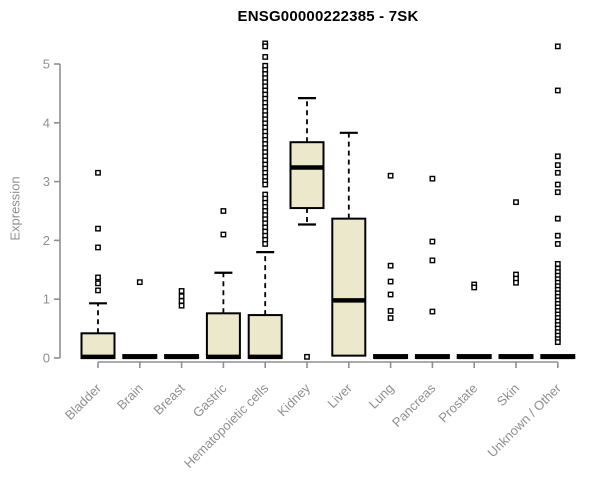 Image resolution: width=600 pixels, height=500 pixels. What do you see at coordinates (46, 64) in the screenshot?
I see `y-tick-label: 5` at bounding box center [46, 64].